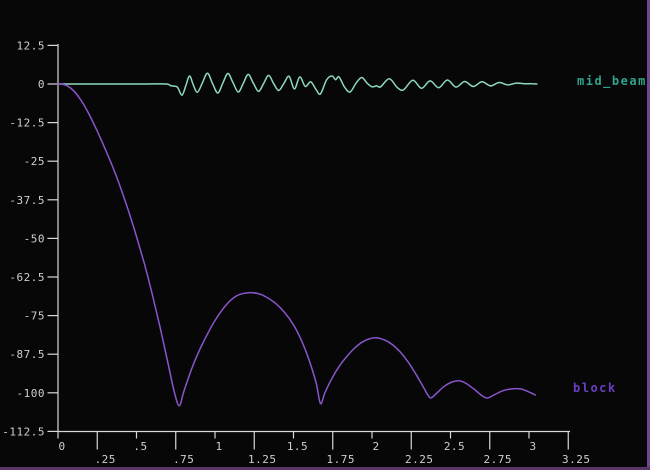 The image size is (650, 470). I want to click on y-tick-label: -62.5, so click(27, 277).